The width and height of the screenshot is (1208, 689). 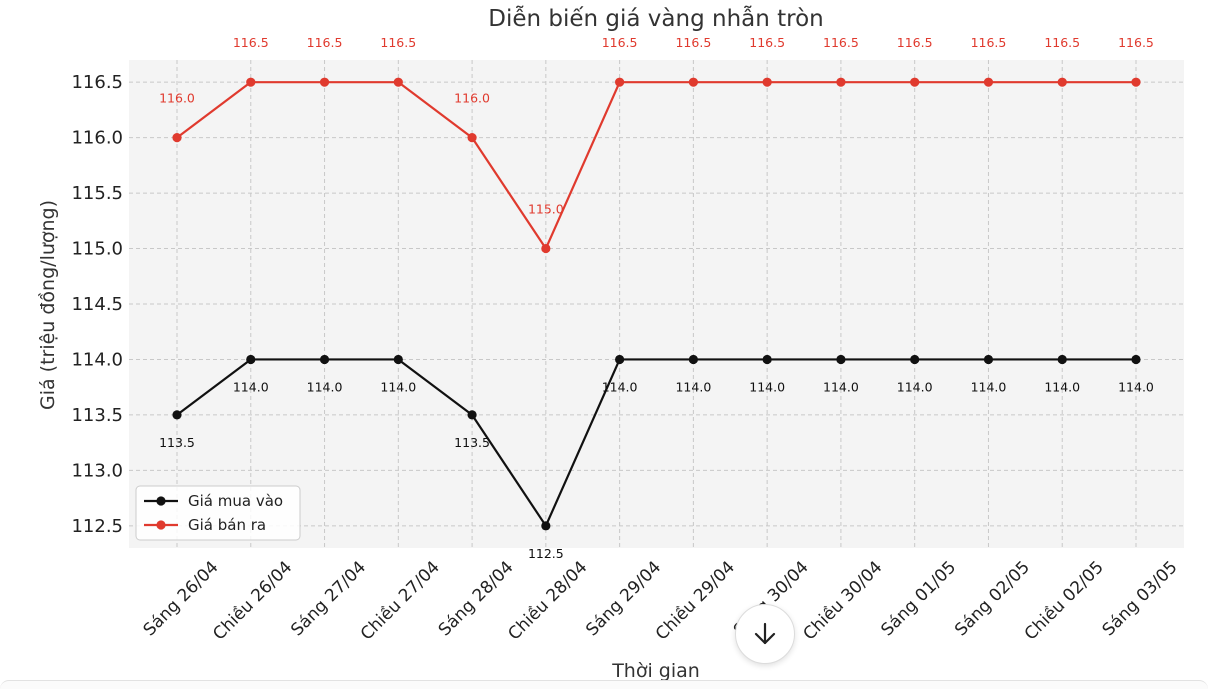 I want to click on chart-title: Diễn biến giá vàng nhẫn tròn, so click(x=656, y=18).